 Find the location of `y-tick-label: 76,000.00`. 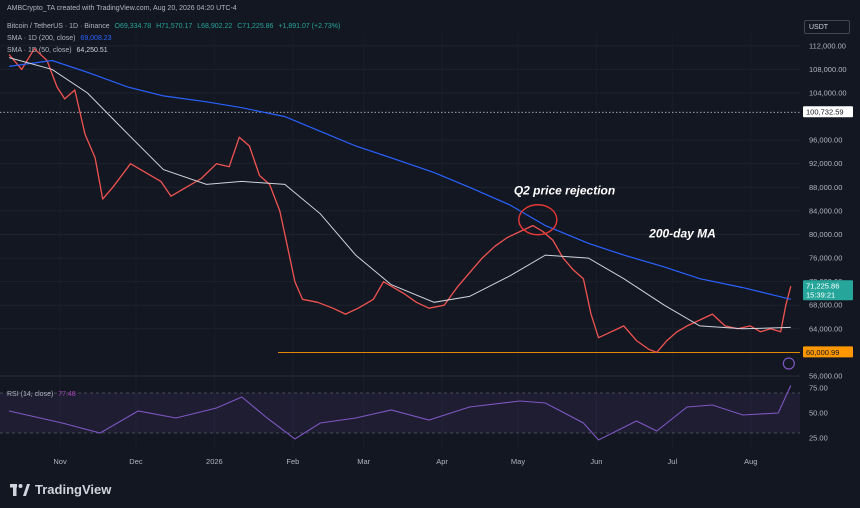

y-tick-label: 76,000.00 is located at coordinates (825, 258).